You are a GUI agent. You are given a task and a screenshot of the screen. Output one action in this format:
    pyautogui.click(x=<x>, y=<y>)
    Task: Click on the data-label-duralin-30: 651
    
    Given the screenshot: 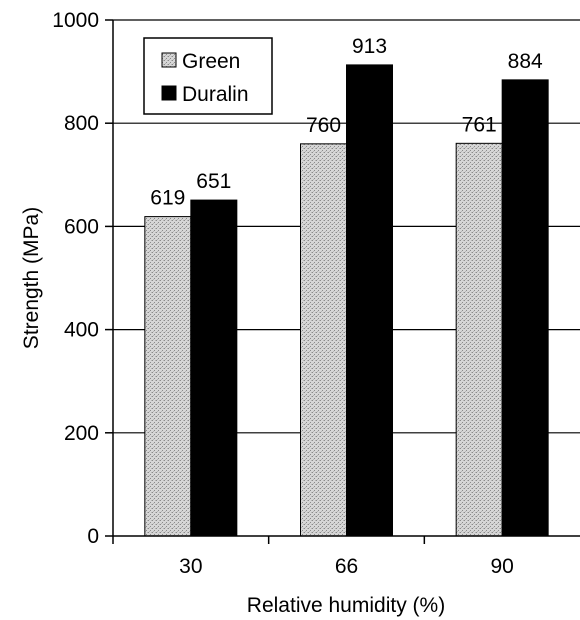 What is the action you would take?
    pyautogui.click(x=213, y=181)
    